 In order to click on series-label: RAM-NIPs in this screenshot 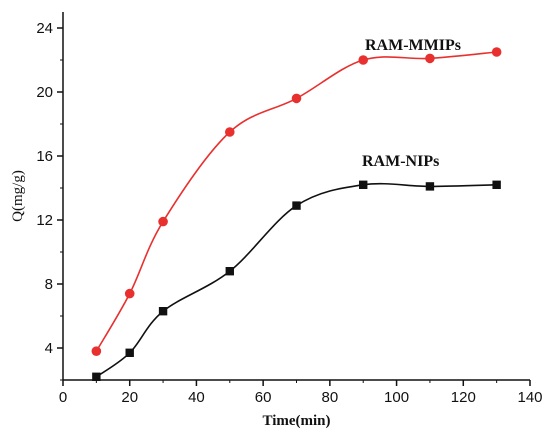, I will do `click(400, 161)`.